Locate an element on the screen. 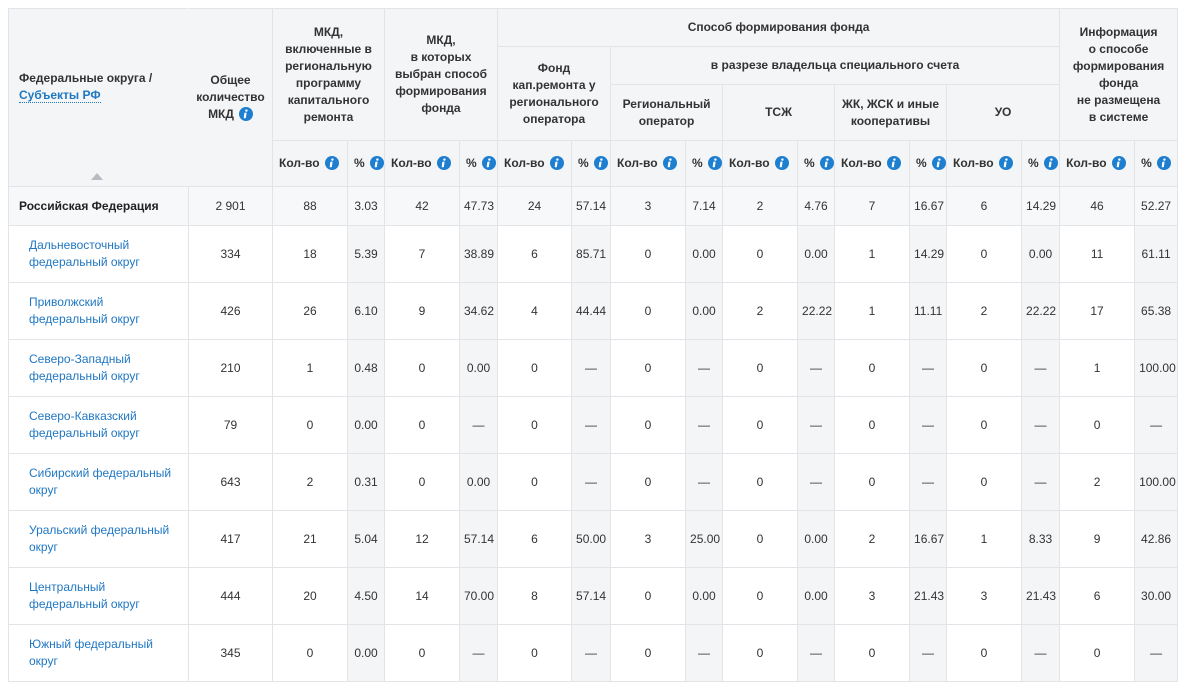  cell: 11.11 is located at coordinates (928, 311).